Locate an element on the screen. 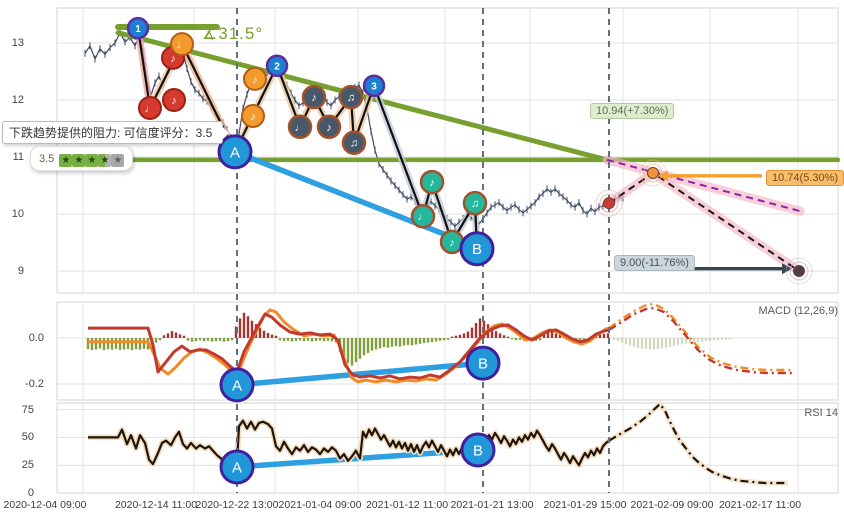  angle-label: ∡31.5° is located at coordinates (233, 33).